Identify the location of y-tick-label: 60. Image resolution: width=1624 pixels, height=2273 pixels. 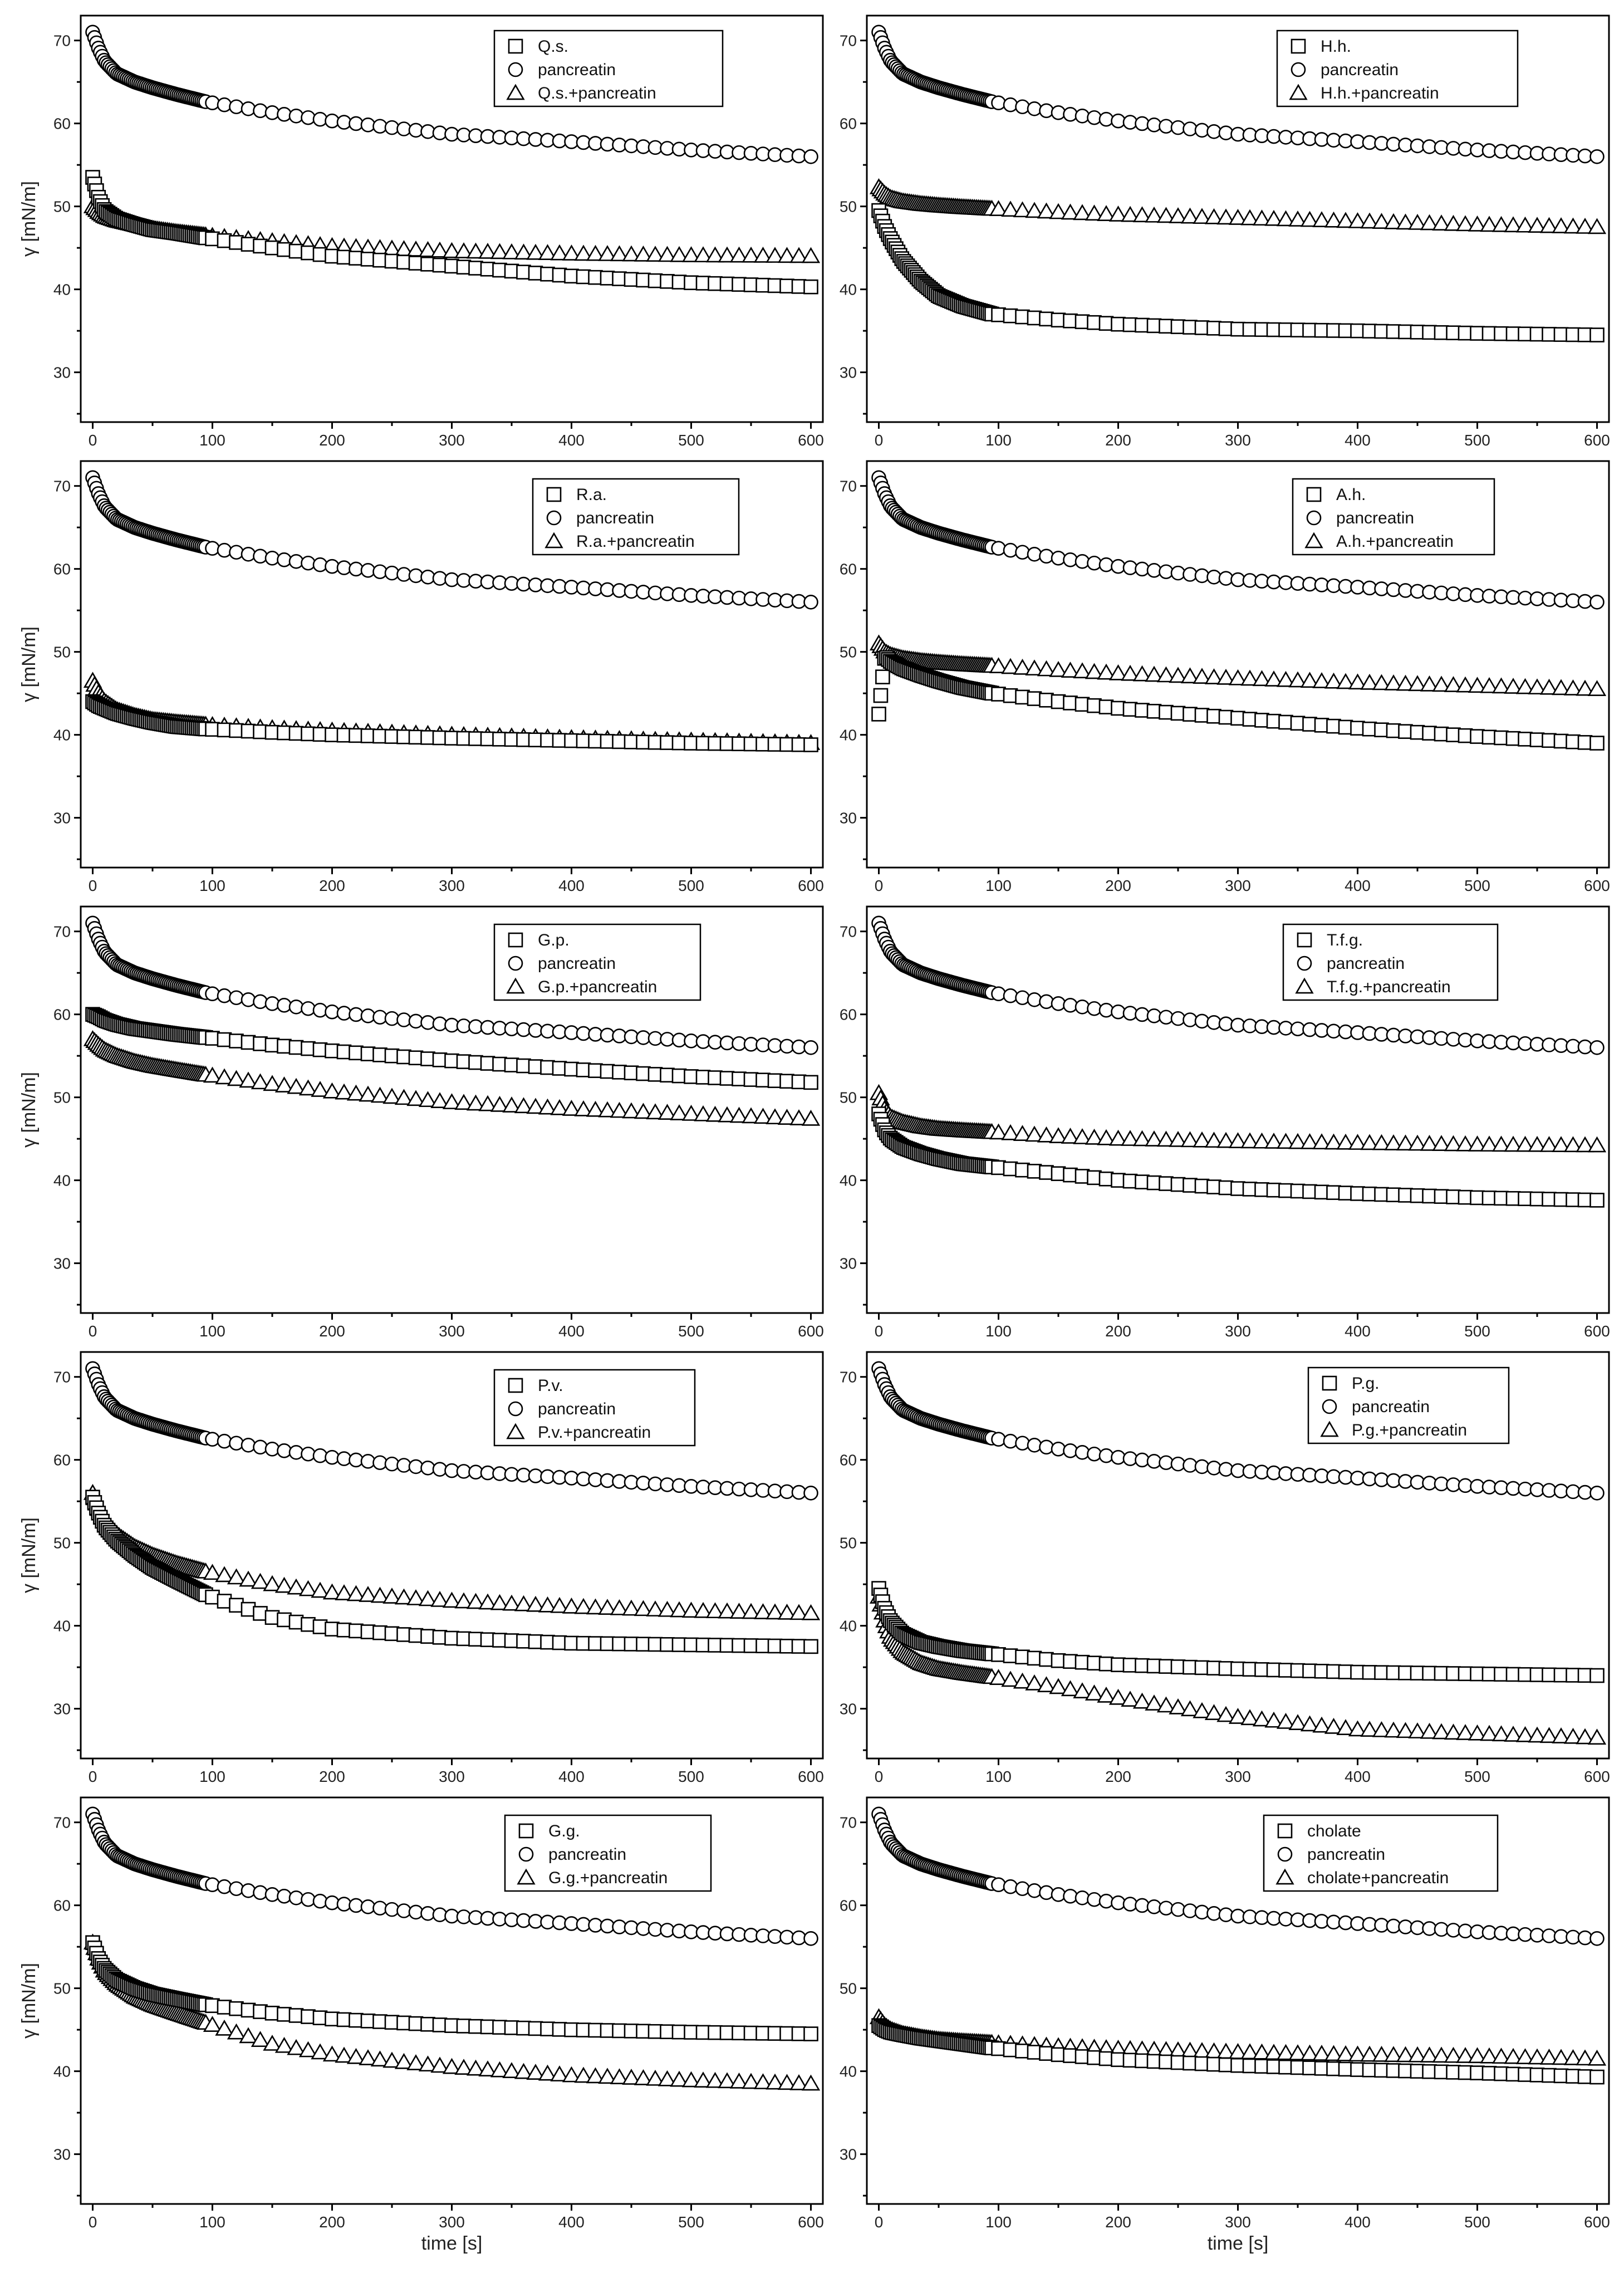
(62, 1460).